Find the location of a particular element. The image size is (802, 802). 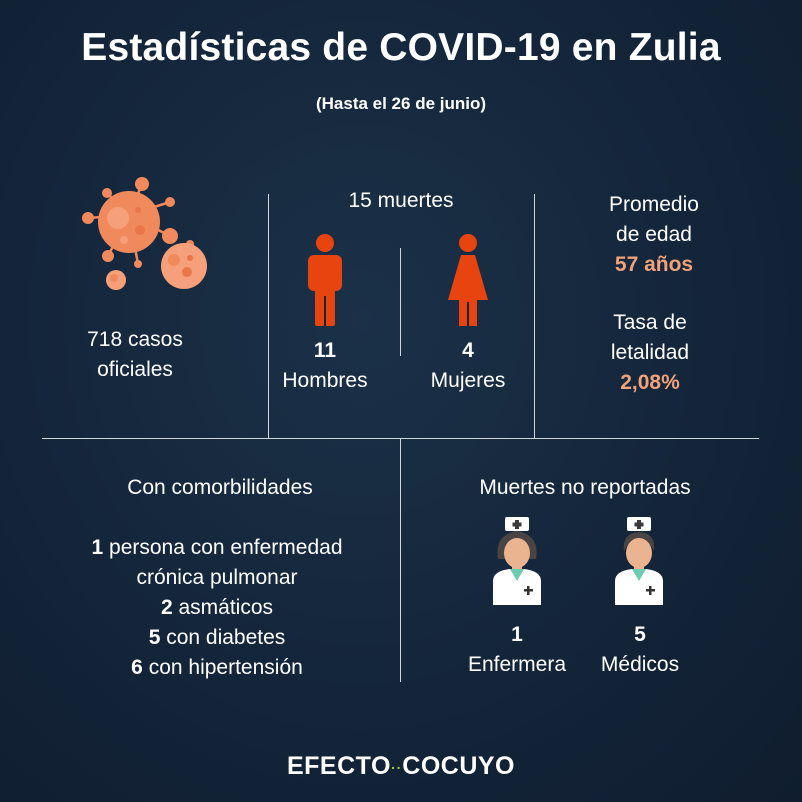

nurse-stat: 1 Enfermera is located at coordinates (517, 650).